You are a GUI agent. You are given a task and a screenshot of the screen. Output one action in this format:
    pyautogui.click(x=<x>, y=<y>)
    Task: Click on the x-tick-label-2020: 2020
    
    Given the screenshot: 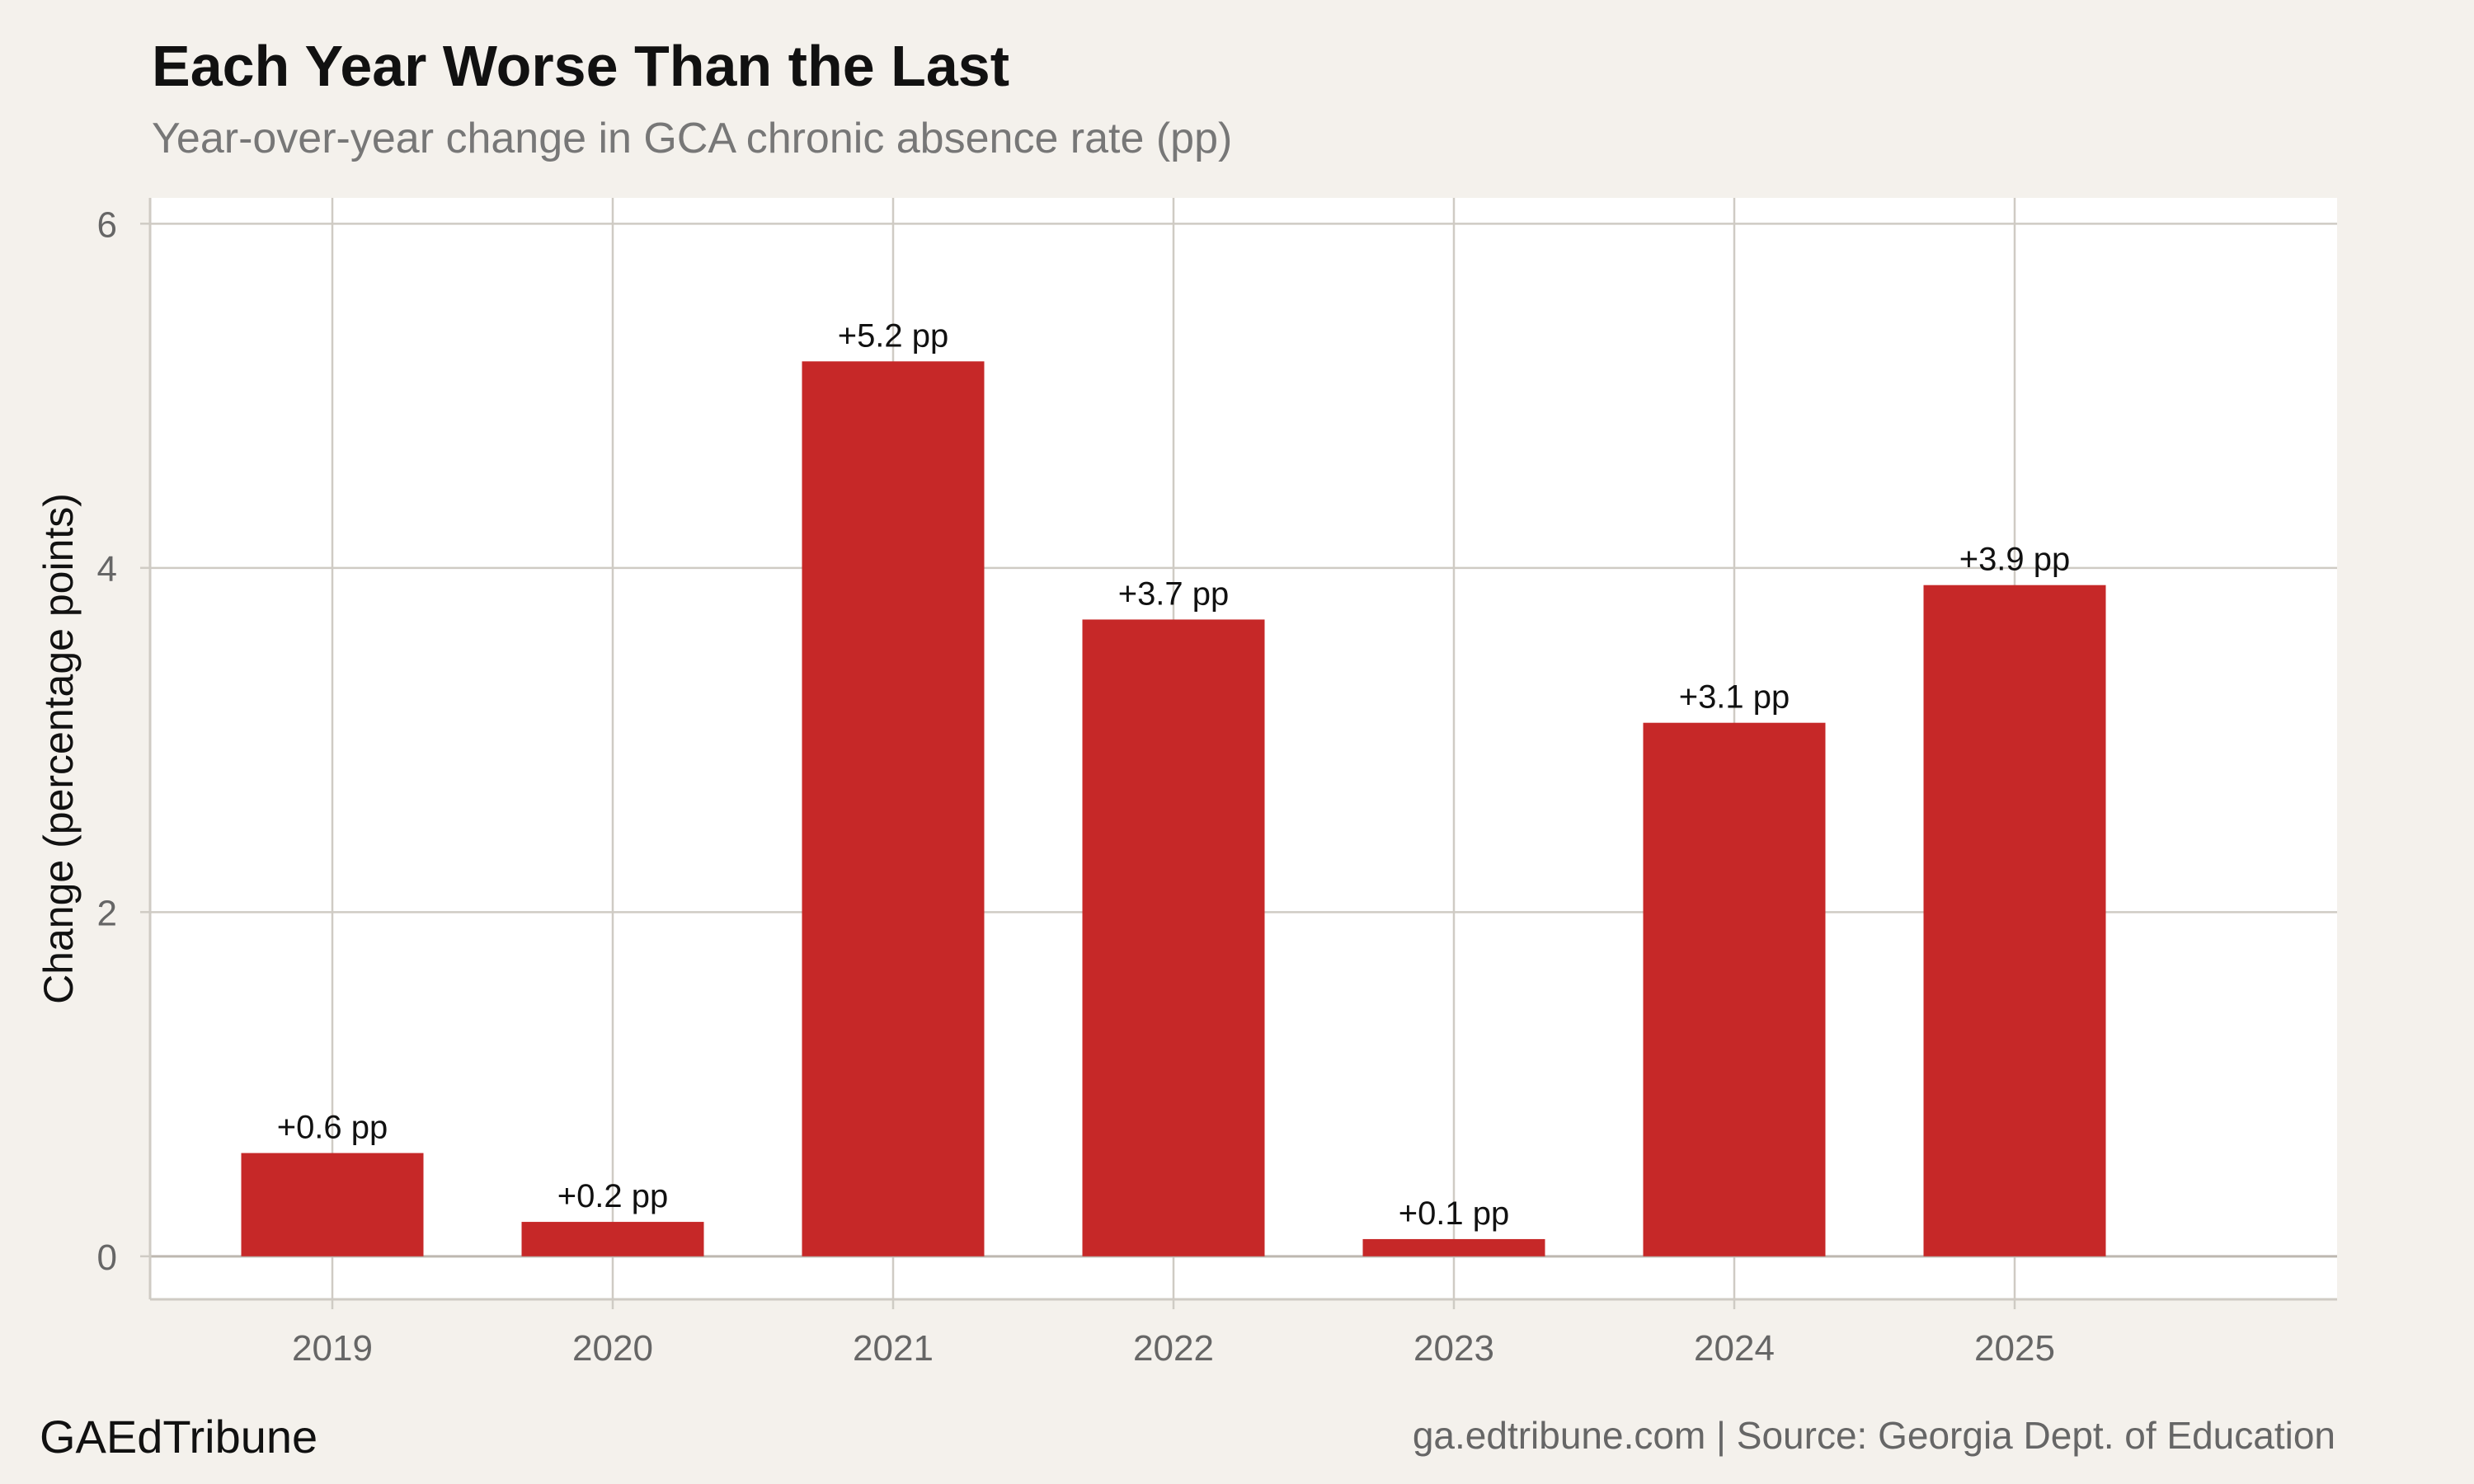 What is the action you would take?
    pyautogui.click(x=612, y=1348)
    